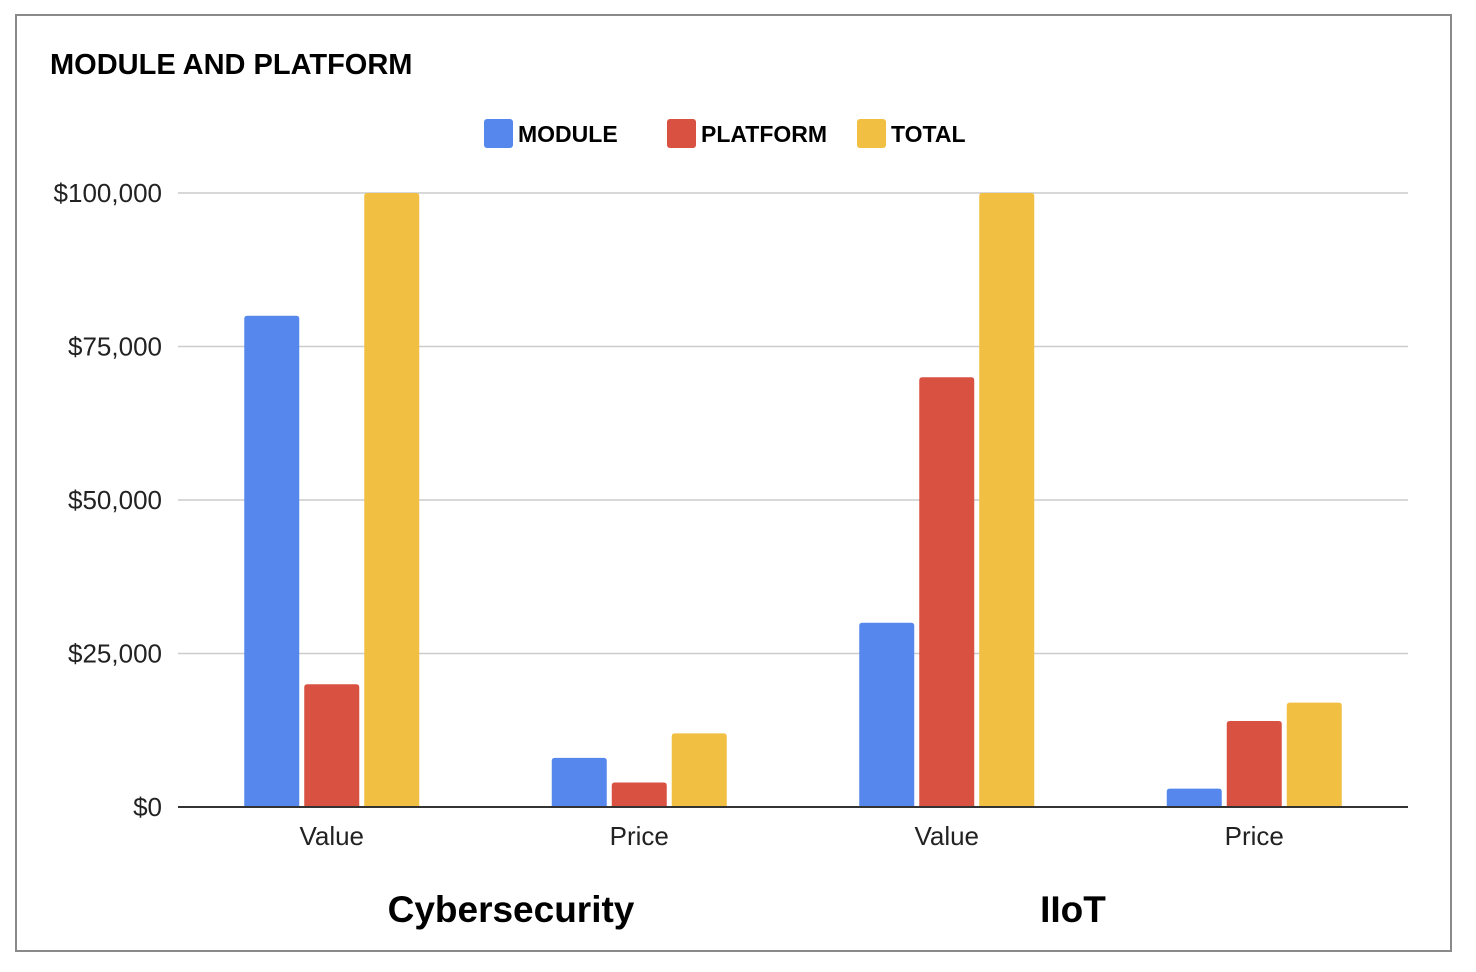  I want to click on y-tick-label: $50,000, so click(115, 500).